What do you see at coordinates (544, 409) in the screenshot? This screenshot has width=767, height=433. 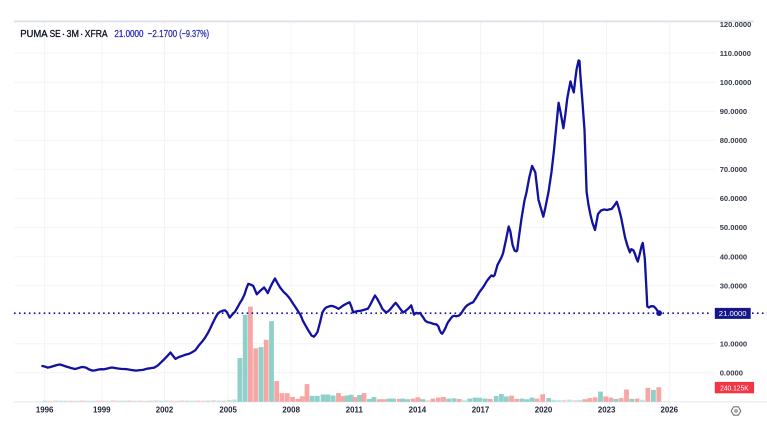 I see `svg-text: 2020` at bounding box center [544, 409].